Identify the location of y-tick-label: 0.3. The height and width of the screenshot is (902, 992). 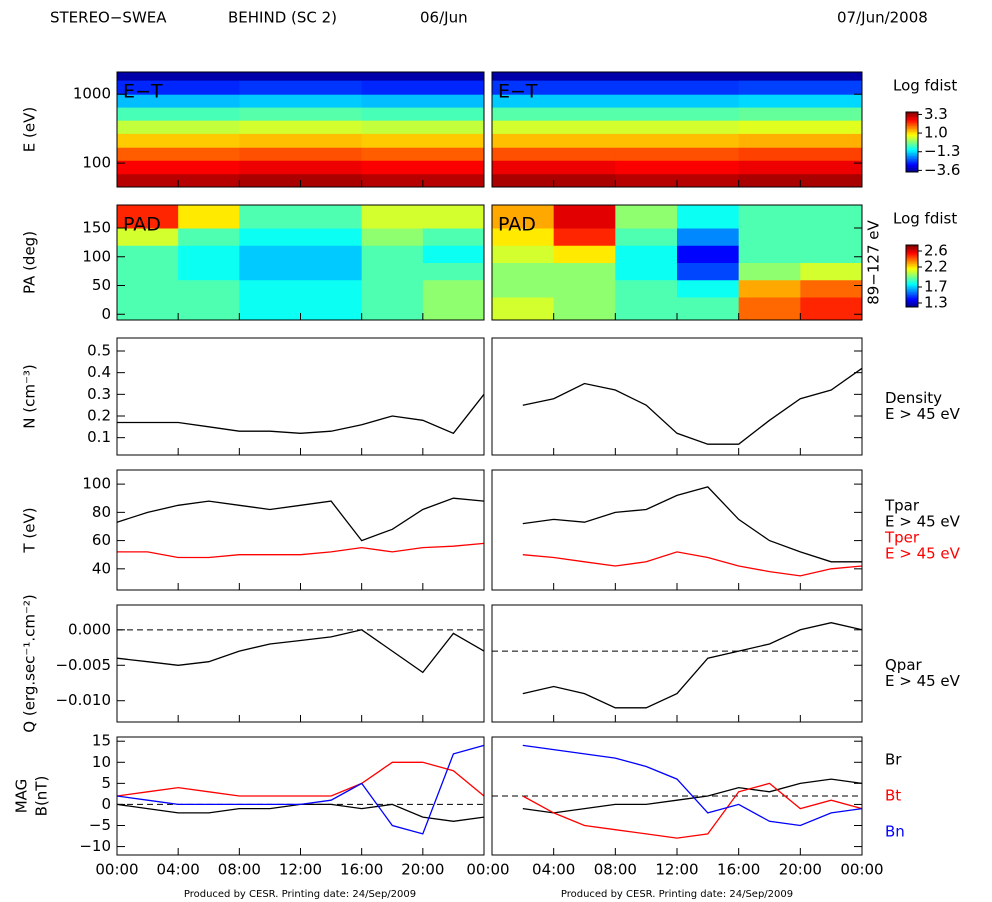
(99, 394).